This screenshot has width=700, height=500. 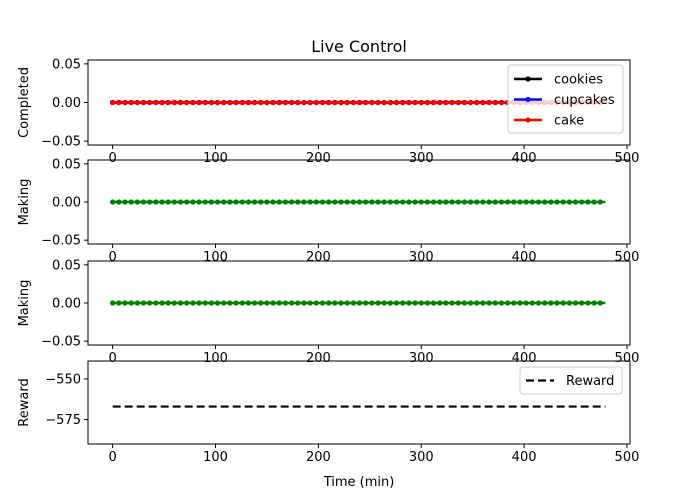 I want to click on y-tick-label: −575, so click(x=63, y=420).